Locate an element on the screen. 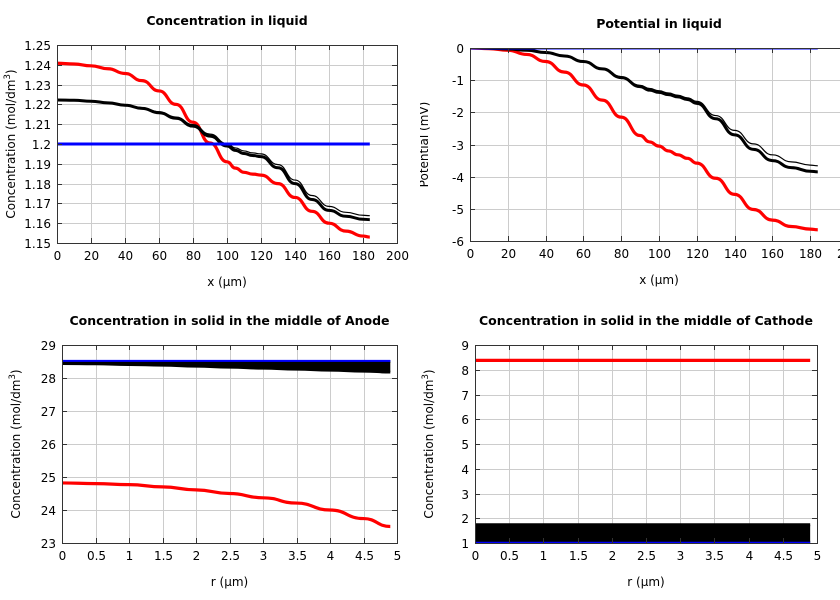 This screenshot has width=840, height=600. y-tick-label: 25 is located at coordinates (48, 478).